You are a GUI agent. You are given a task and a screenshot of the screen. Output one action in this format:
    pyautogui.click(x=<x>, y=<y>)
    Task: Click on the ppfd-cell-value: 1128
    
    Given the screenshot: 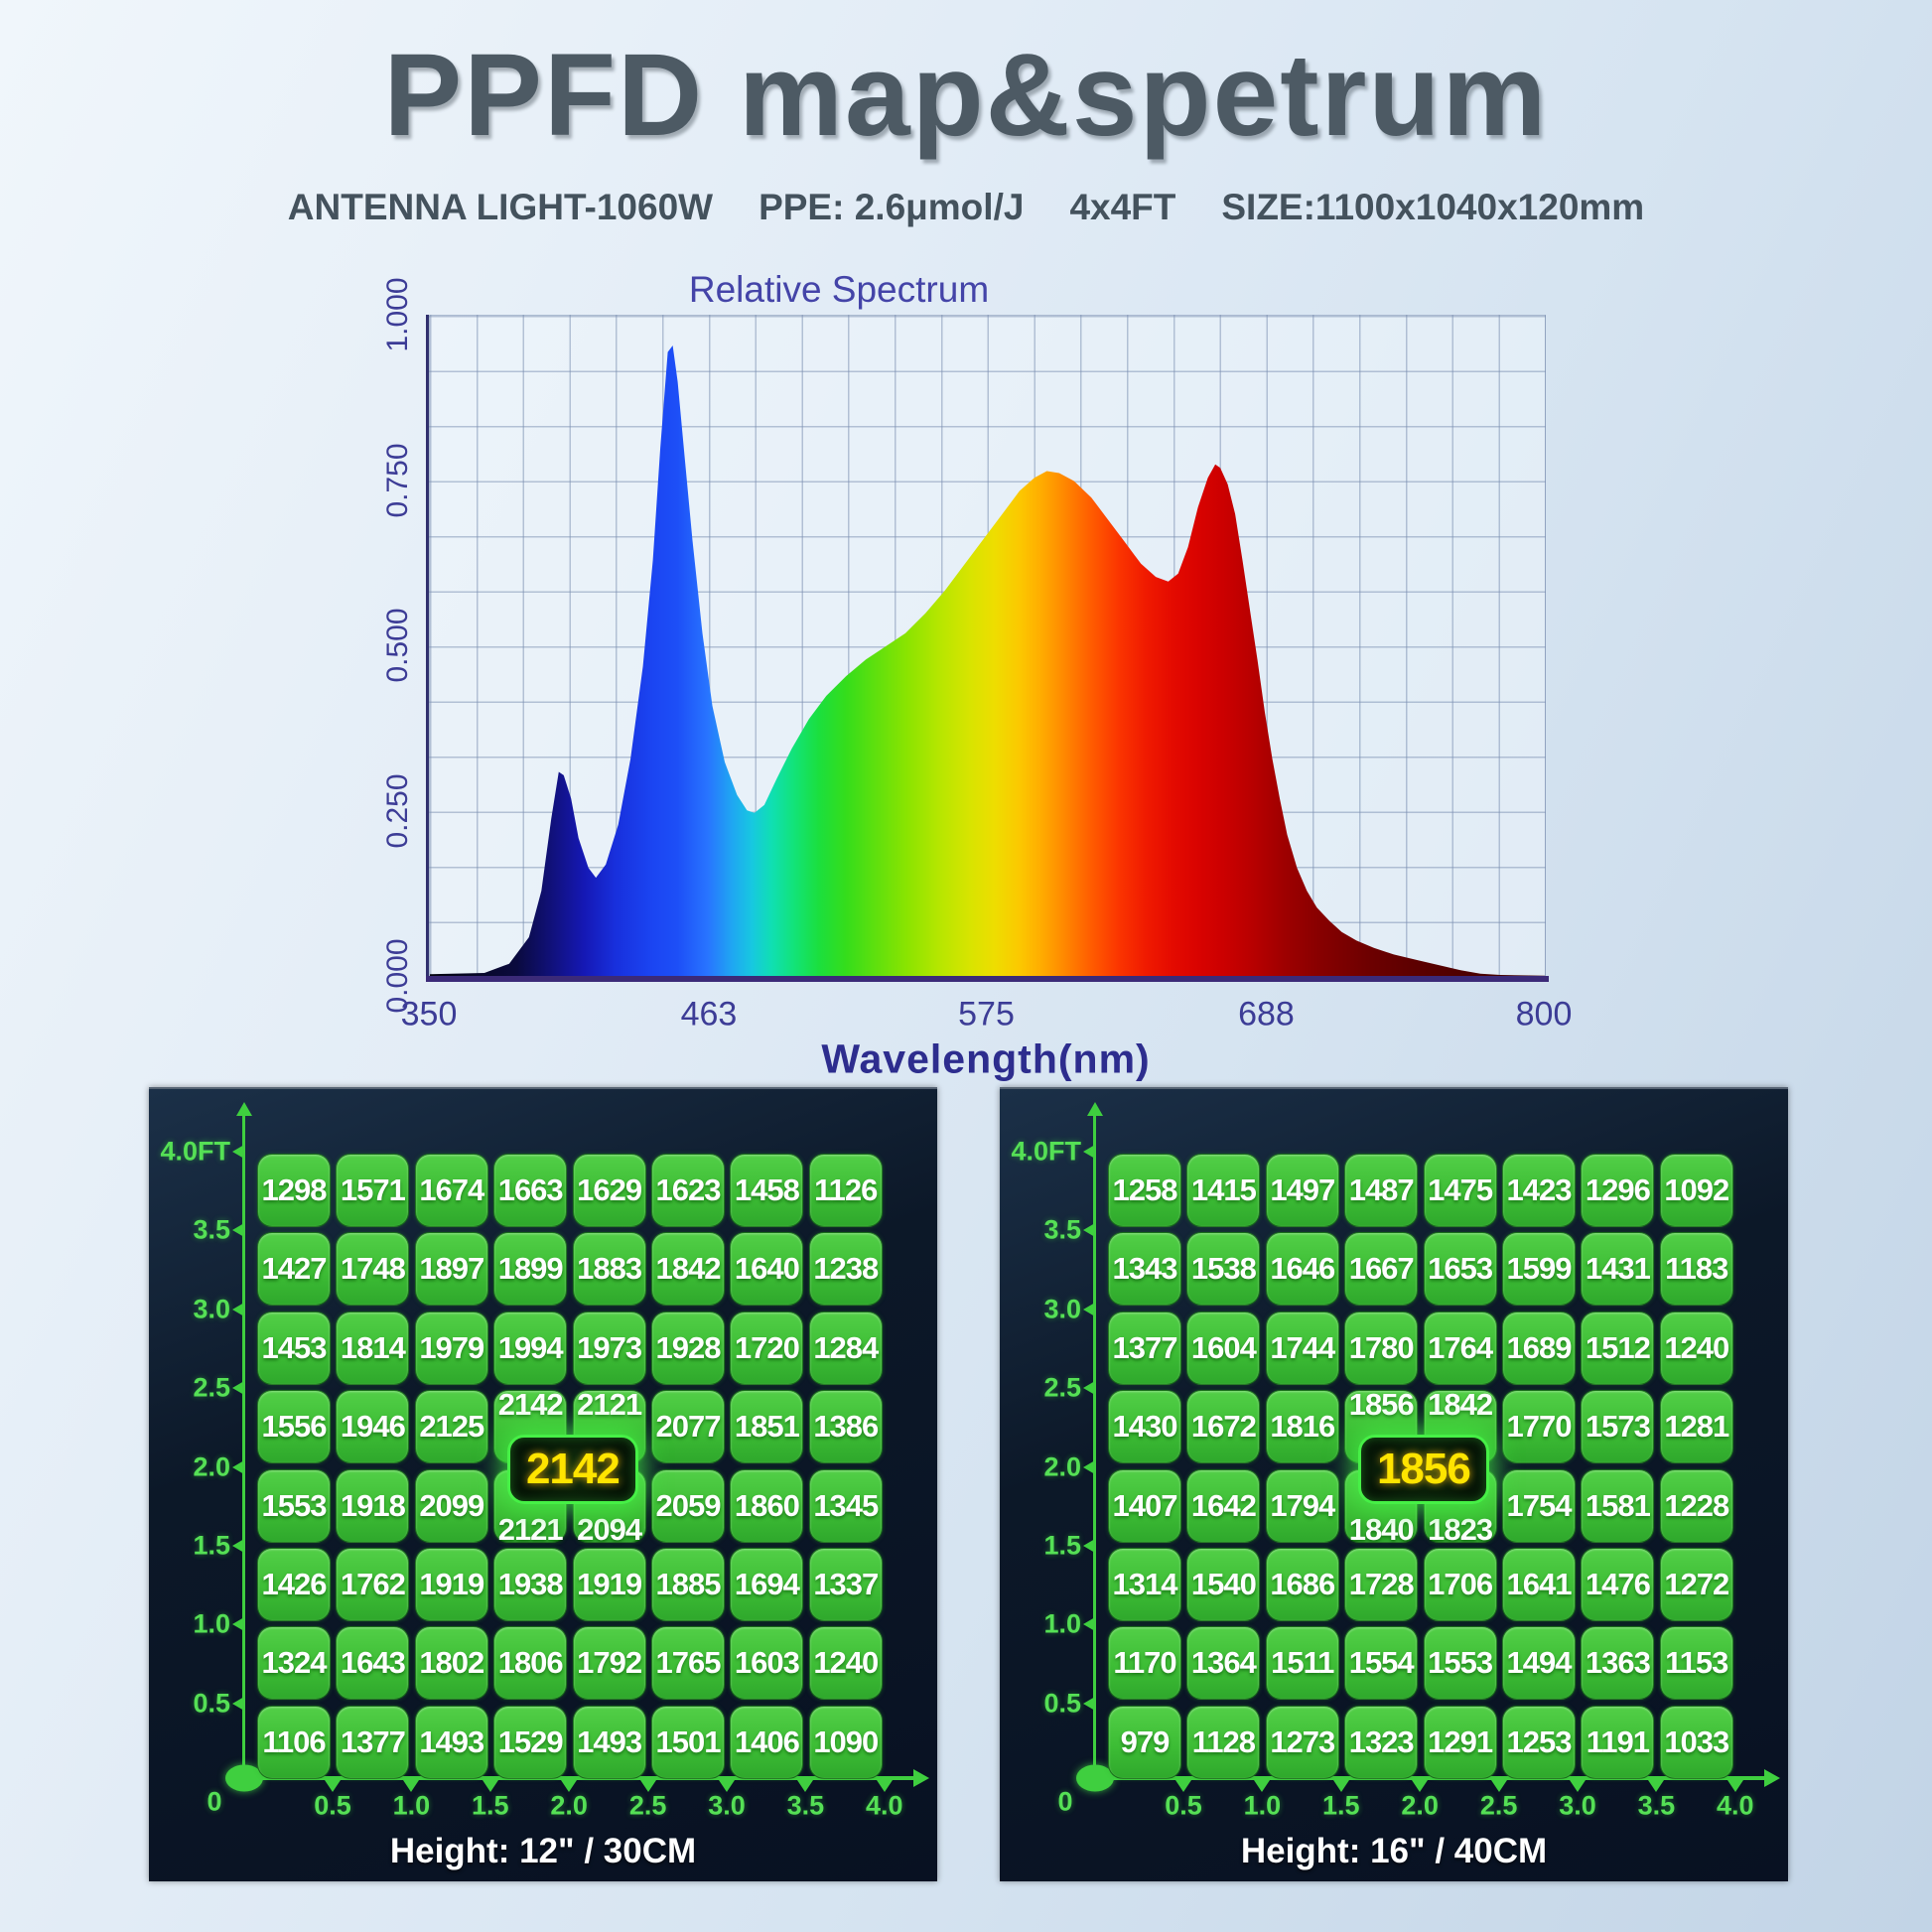 What is the action you would take?
    pyautogui.click(x=1223, y=1741)
    